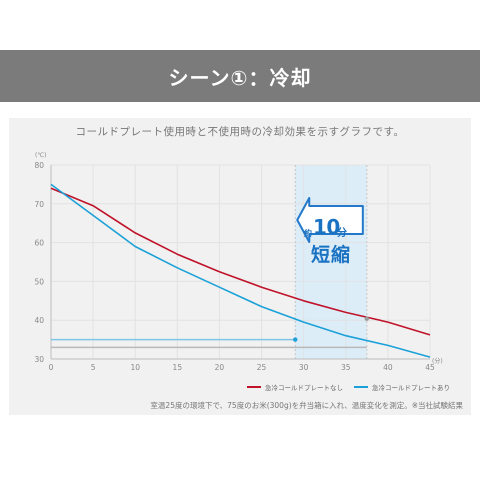  I want to click on y-tick-label: 70, so click(39, 204).